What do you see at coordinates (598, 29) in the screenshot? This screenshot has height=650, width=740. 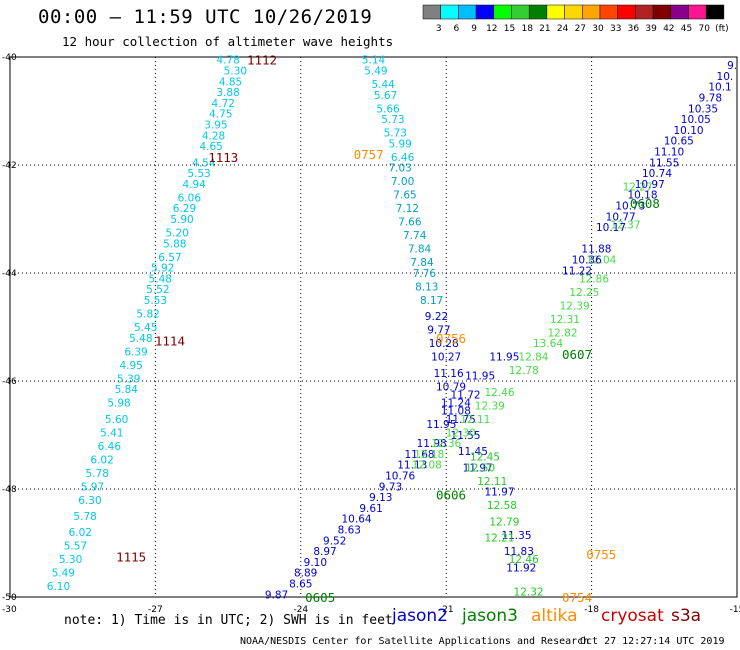 I see `colorbar-tick-label: 30` at bounding box center [598, 29].